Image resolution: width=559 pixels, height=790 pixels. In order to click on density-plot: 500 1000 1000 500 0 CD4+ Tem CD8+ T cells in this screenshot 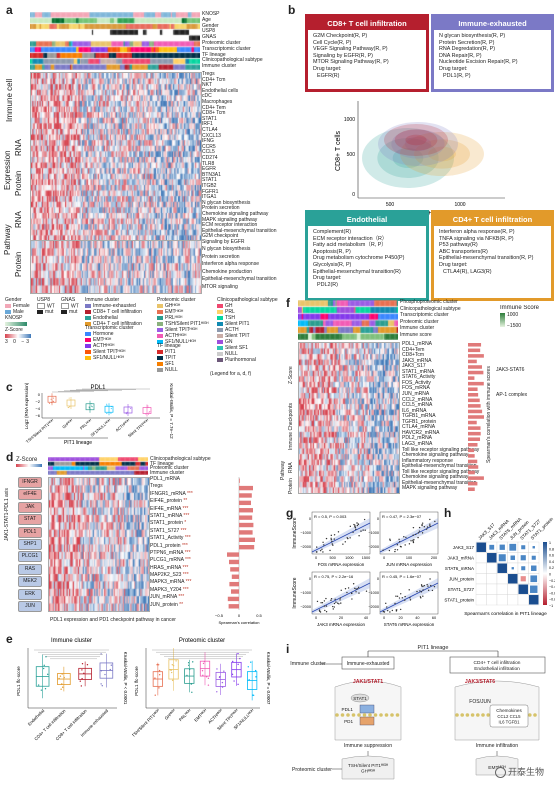, I will do `click(420, 156)`.